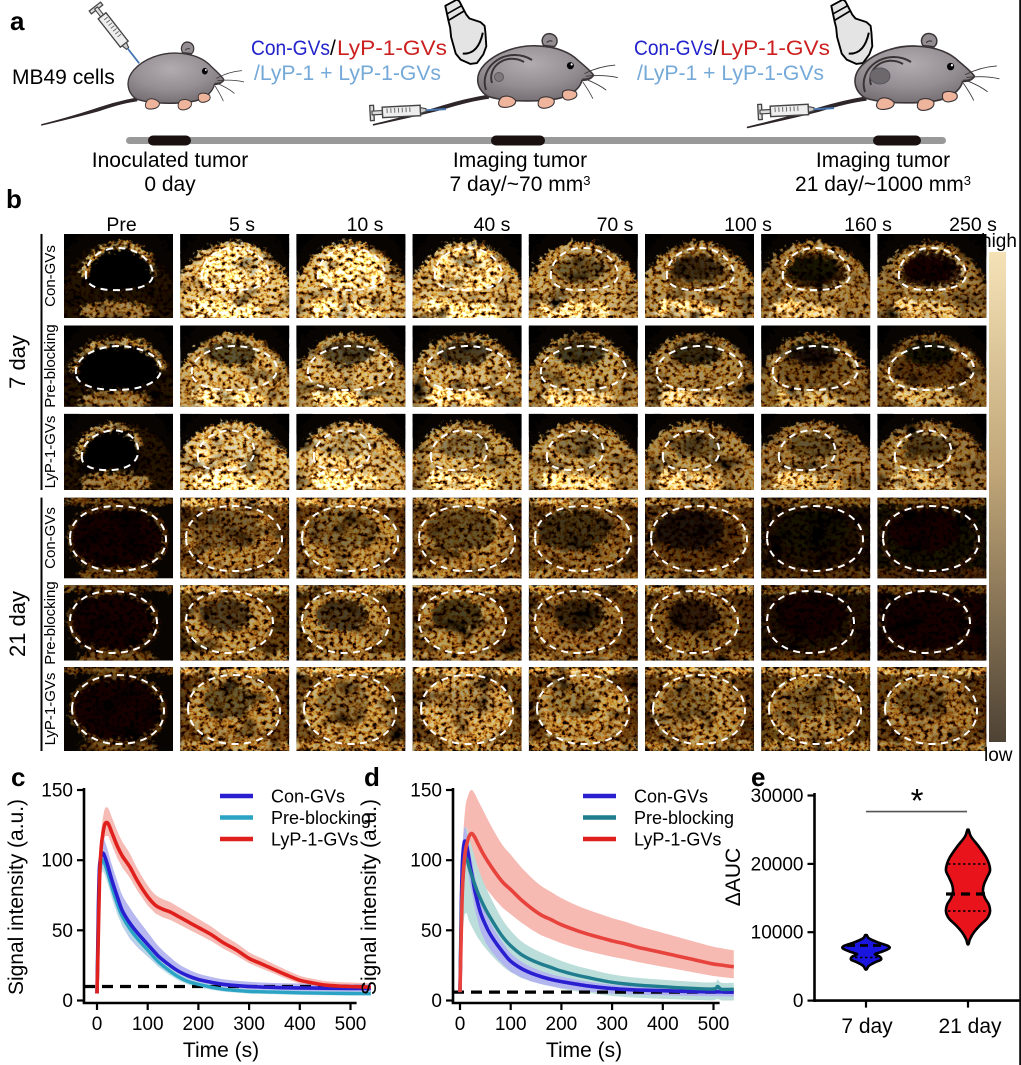 The width and height of the screenshot is (1021, 1065). What do you see at coordinates (758, 777) in the screenshot?
I see `svg-text: e` at bounding box center [758, 777].